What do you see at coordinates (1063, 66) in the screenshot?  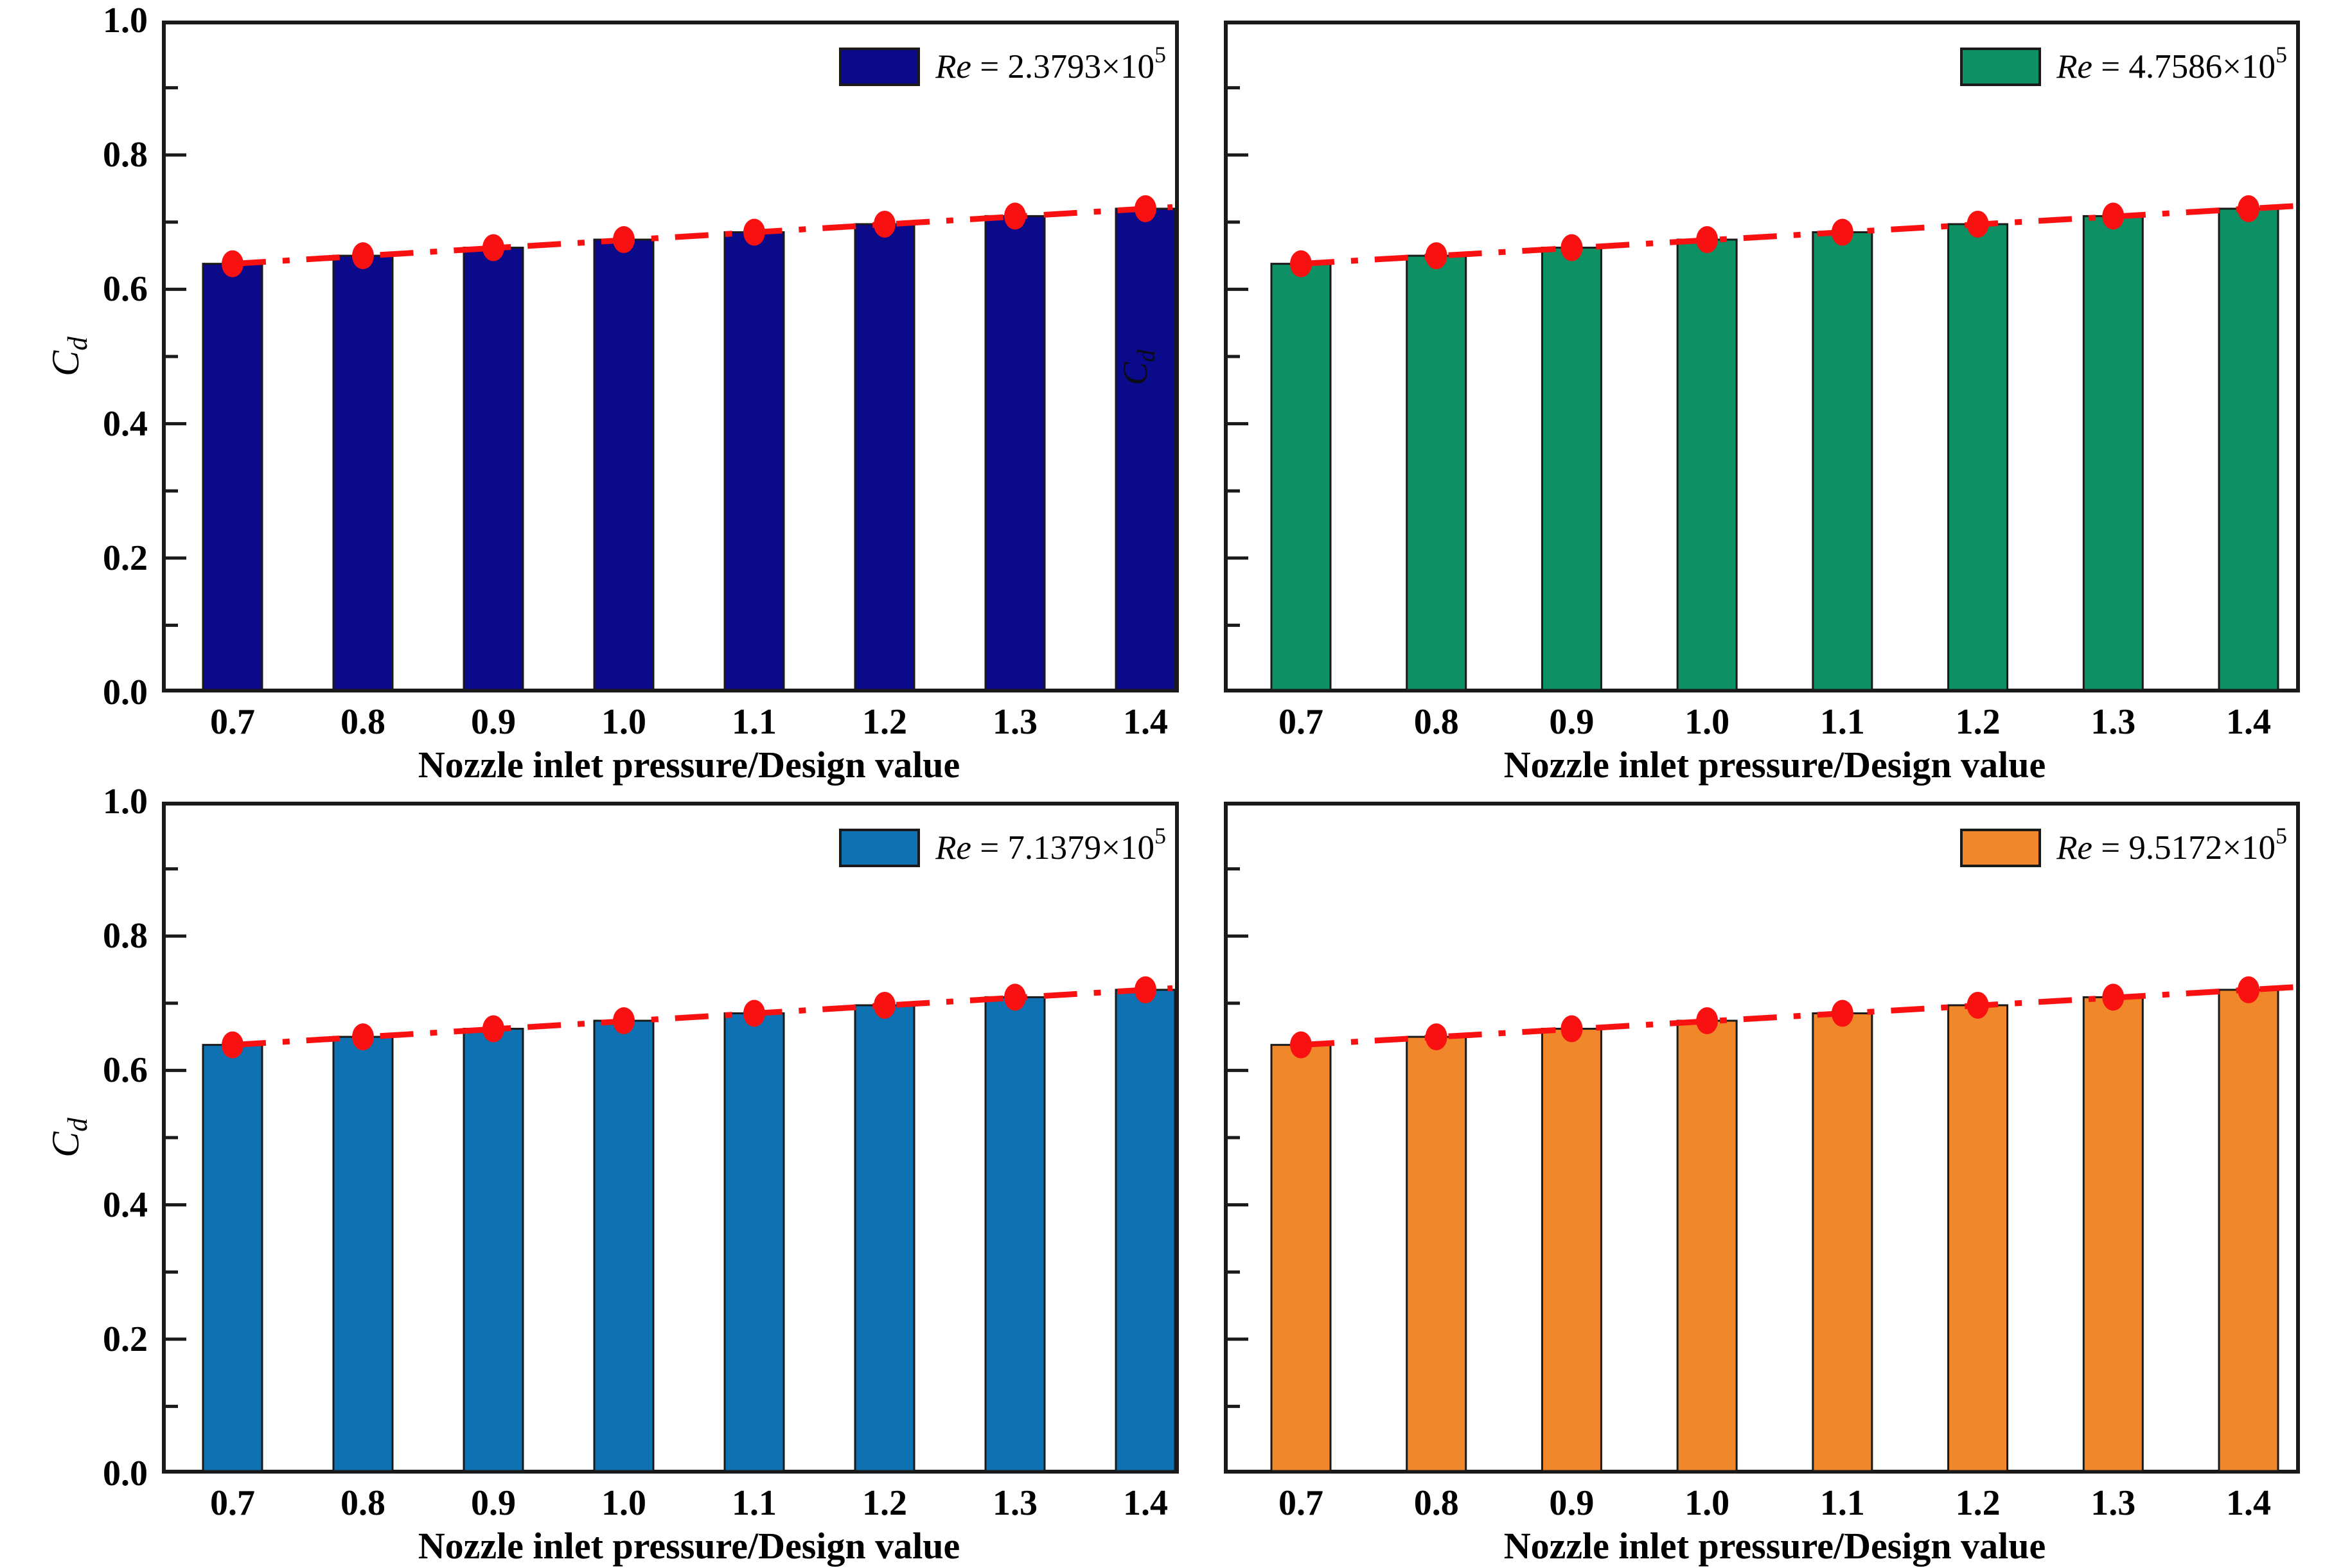 I see `legend-value: = 2.3793×10` at bounding box center [1063, 66].